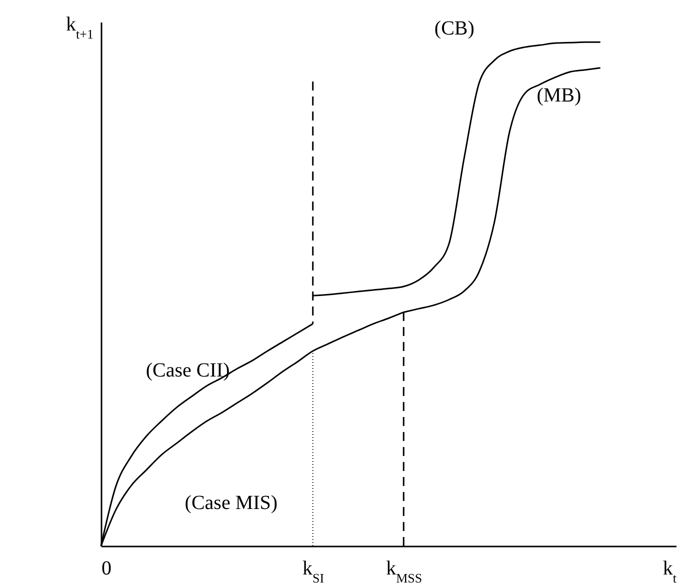 The image size is (686, 586). Describe the element at coordinates (669, 571) in the screenshot. I see `x-axis-title: k$_{t}$` at that location.